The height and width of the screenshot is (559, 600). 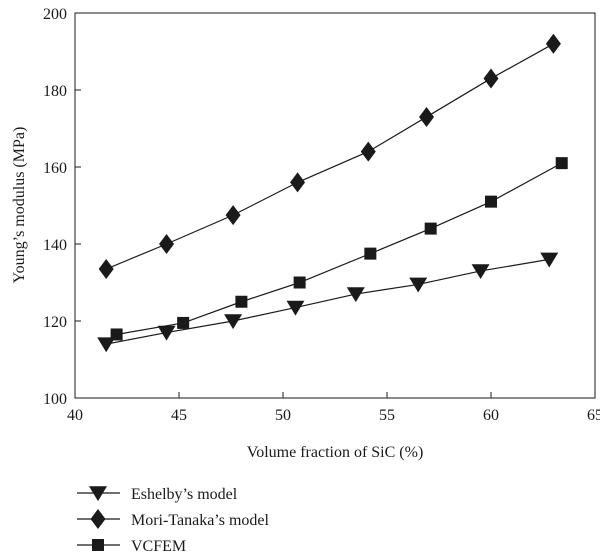 I want to click on legend-item-eshelby: Eshelby’s model, so click(x=157, y=494).